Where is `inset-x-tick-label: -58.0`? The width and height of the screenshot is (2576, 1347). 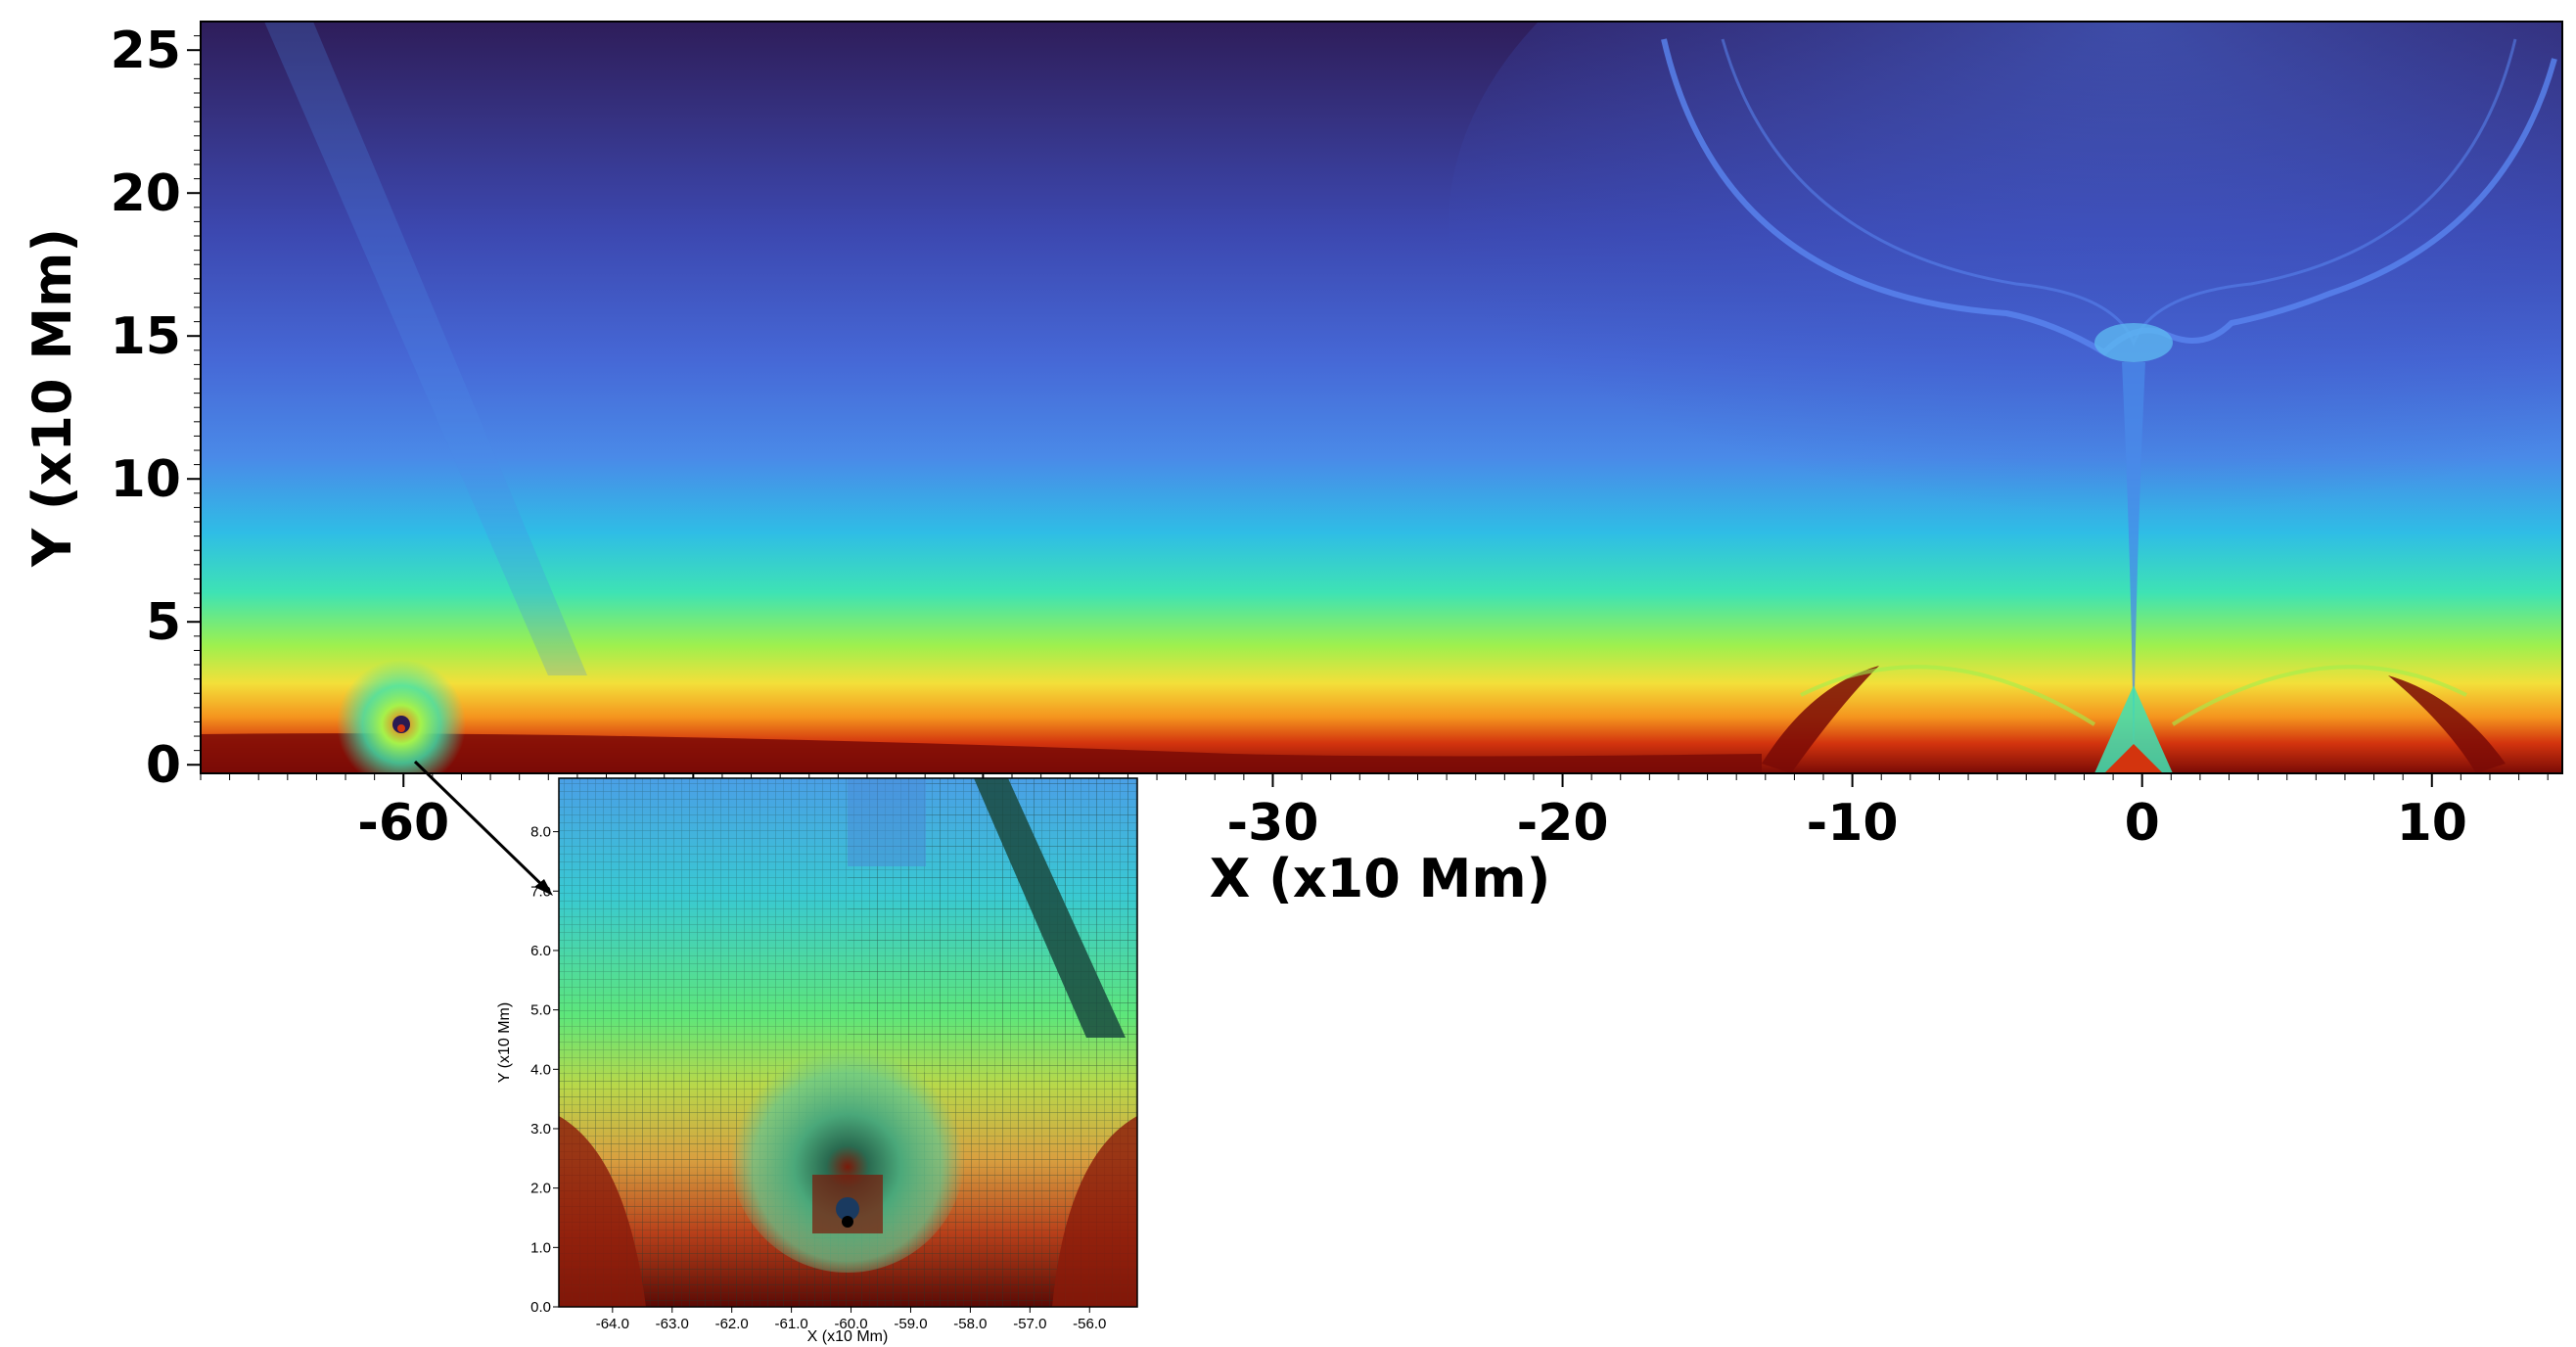 inset-x-tick-label: -58.0 is located at coordinates (970, 1324).